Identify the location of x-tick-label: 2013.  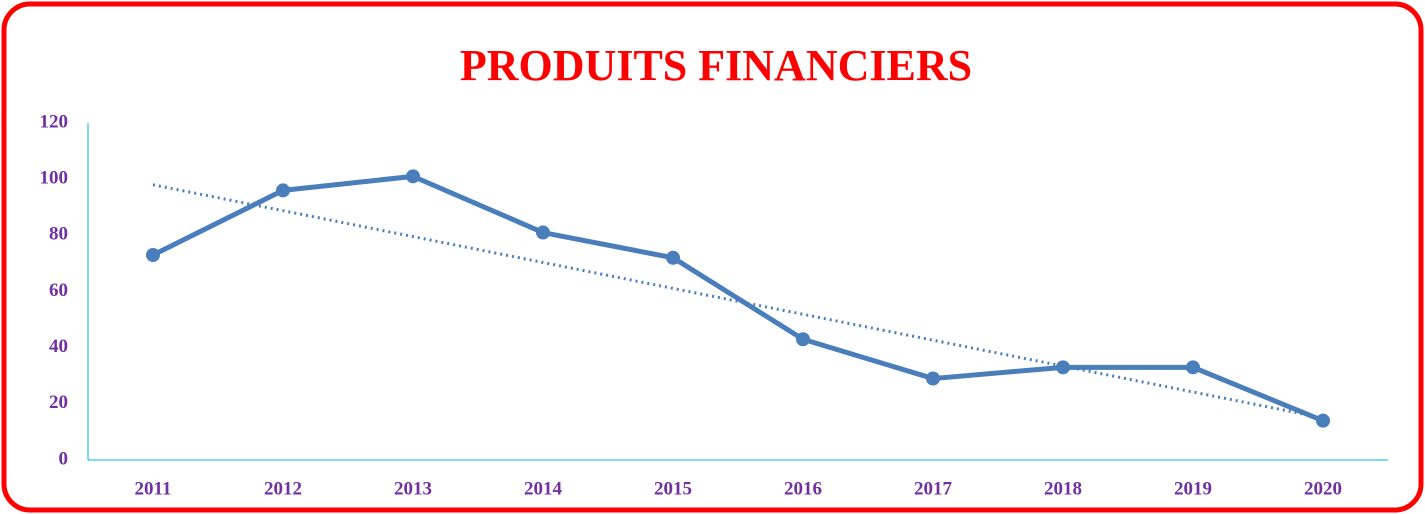
(413, 488).